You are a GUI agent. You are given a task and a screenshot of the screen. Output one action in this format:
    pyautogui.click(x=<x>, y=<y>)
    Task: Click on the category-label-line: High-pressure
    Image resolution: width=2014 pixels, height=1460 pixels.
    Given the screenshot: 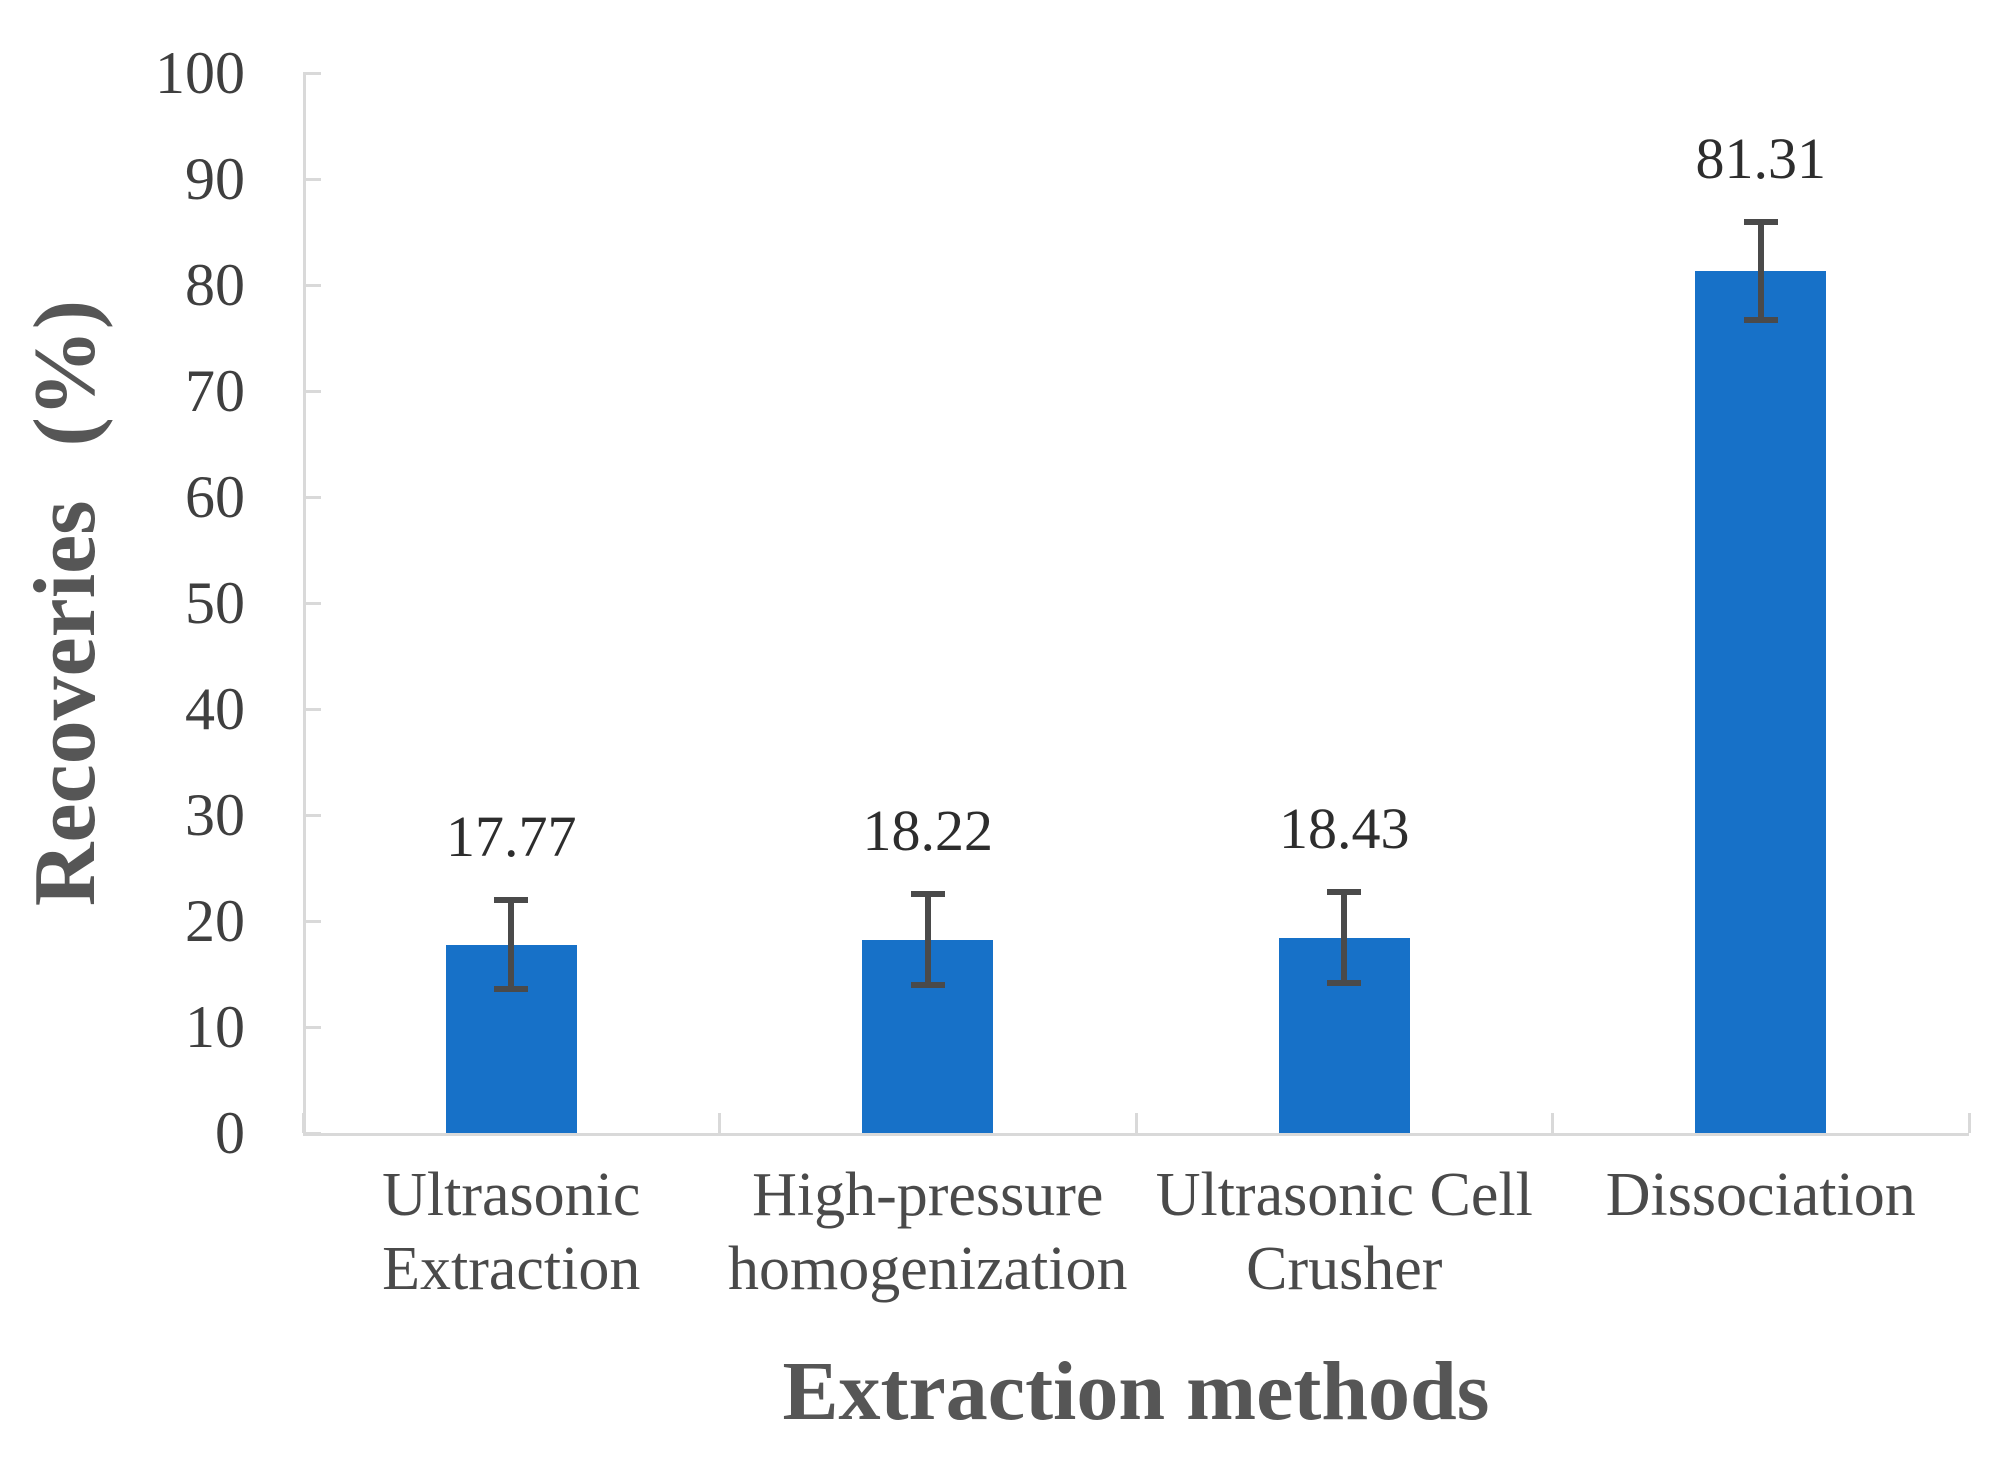 What is the action you would take?
    pyautogui.click(x=928, y=1195)
    